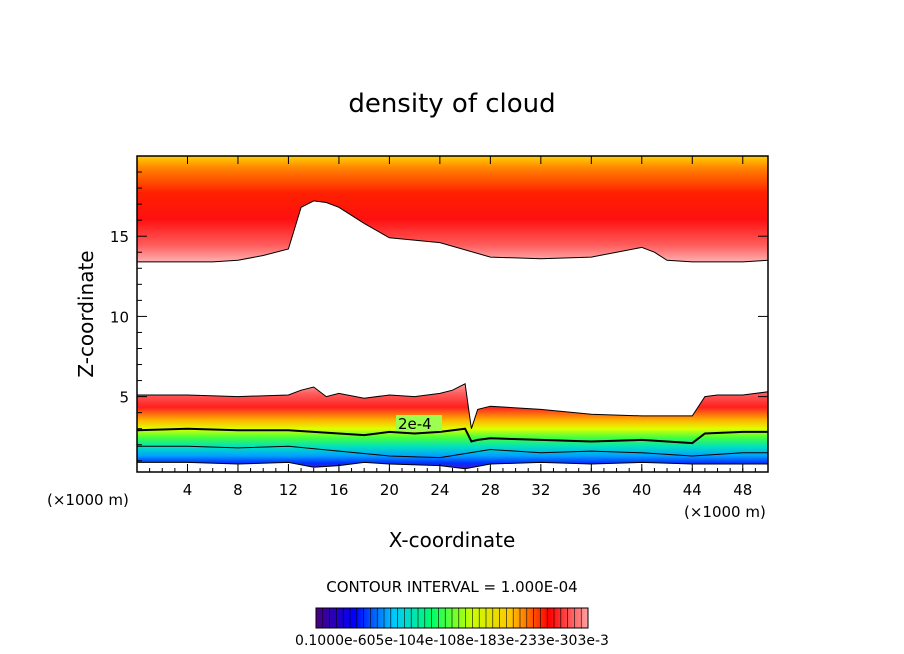 The image size is (904, 654). What do you see at coordinates (439, 490) in the screenshot?
I see `x-tick-label: 24` at bounding box center [439, 490].